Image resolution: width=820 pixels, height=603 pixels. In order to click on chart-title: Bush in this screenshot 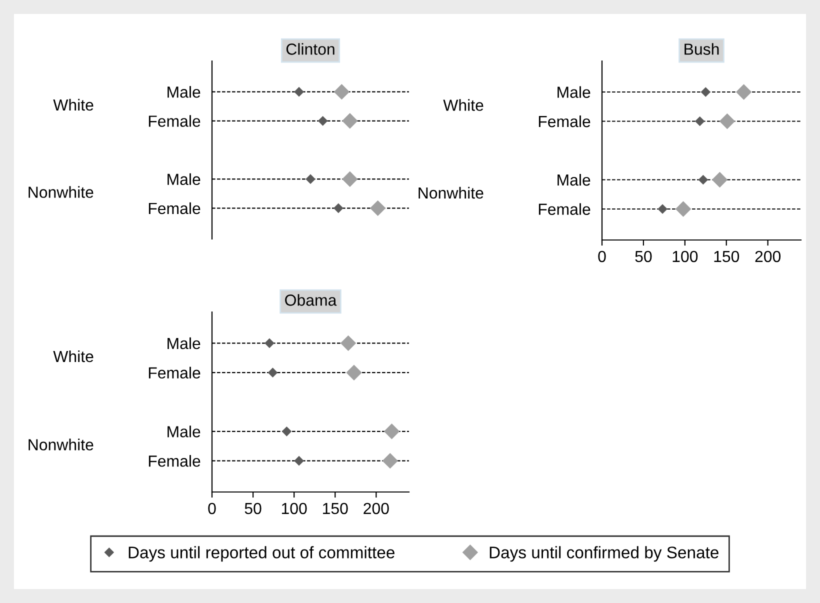, I will do `click(701, 49)`.